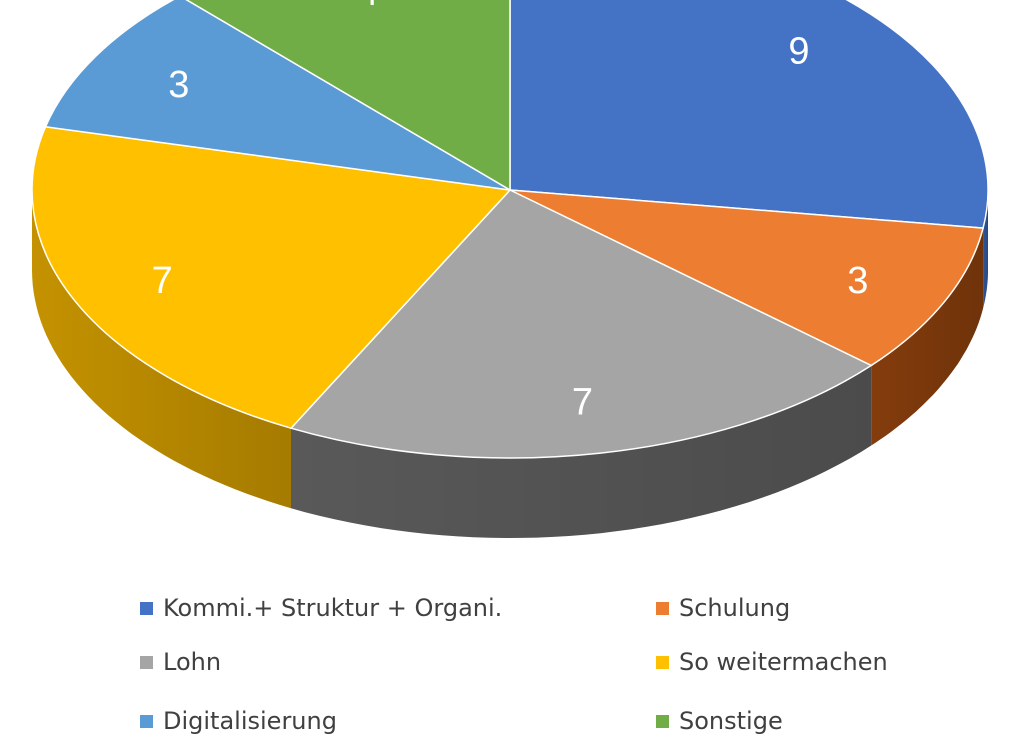 The height and width of the screenshot is (747, 1023). Describe the element at coordinates (731, 721) in the screenshot. I see `legend-label: Sonstige` at that location.